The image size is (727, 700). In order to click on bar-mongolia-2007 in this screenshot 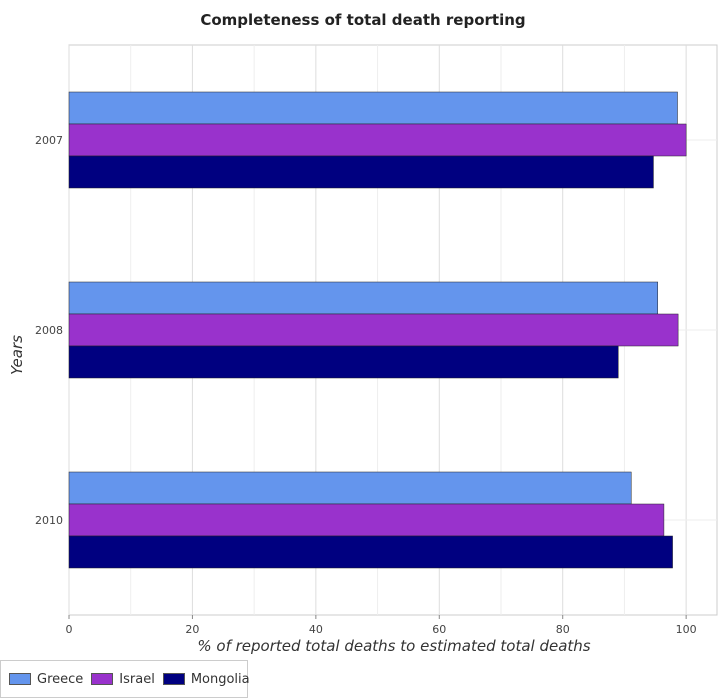, I will do `click(361, 172)`.